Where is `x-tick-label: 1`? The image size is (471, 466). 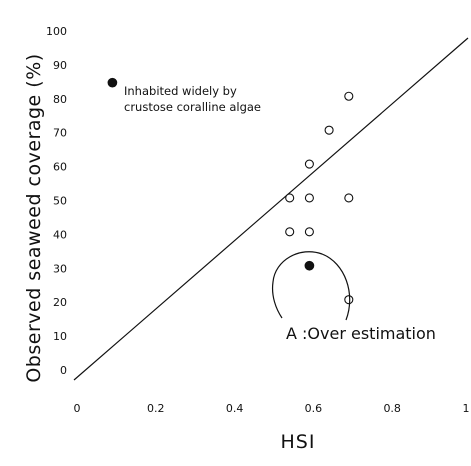
x-tick-label: 1 is located at coordinates (466, 408).